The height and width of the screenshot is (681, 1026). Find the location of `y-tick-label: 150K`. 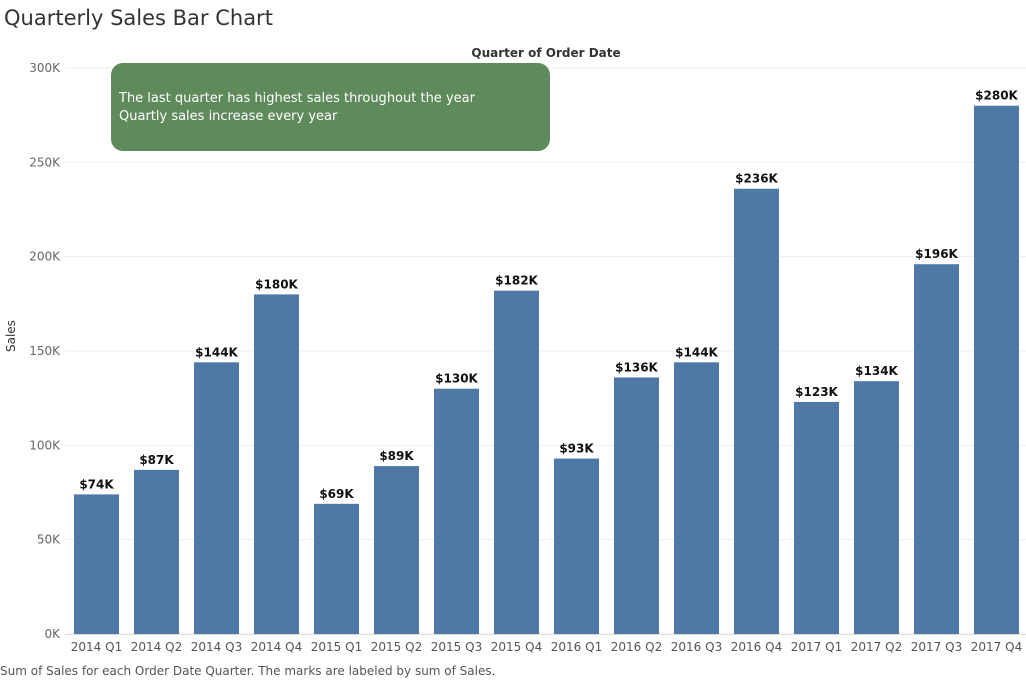

y-tick-label: 150K is located at coordinates (45, 351).